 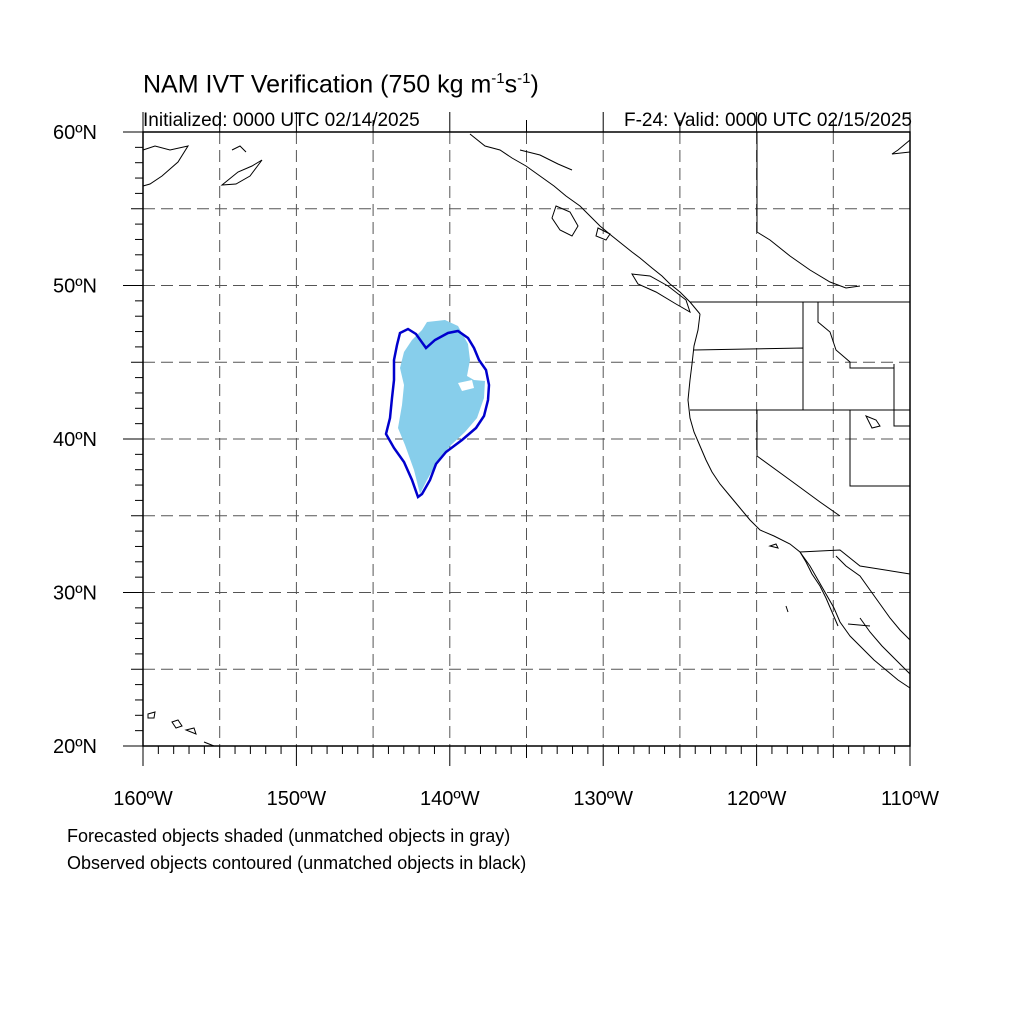 What do you see at coordinates (603, 799) in the screenshot?
I see `lon-label: 130ºW` at bounding box center [603, 799].